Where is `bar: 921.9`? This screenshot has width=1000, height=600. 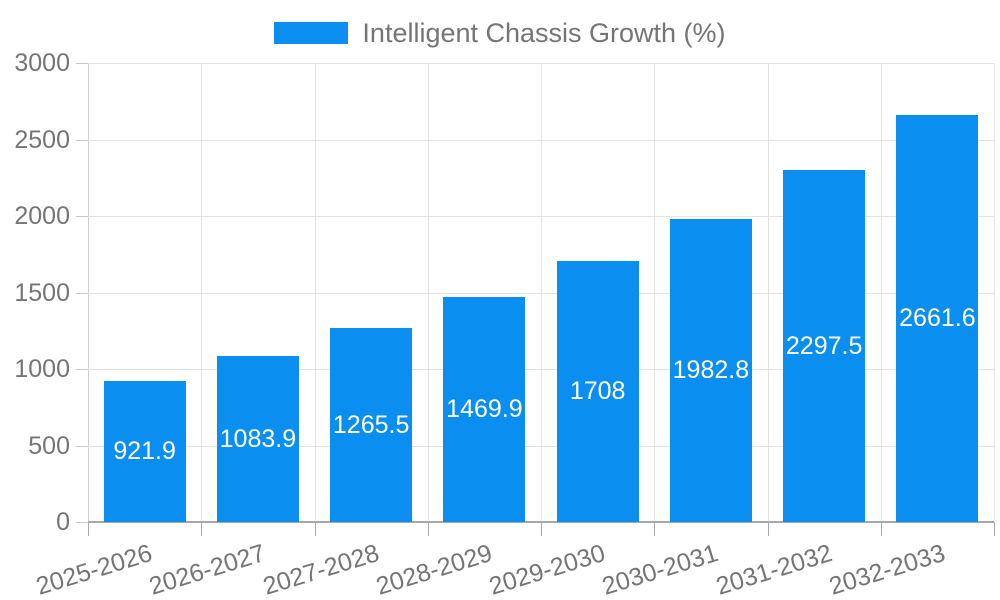 bar: 921.9 is located at coordinates (144, 451).